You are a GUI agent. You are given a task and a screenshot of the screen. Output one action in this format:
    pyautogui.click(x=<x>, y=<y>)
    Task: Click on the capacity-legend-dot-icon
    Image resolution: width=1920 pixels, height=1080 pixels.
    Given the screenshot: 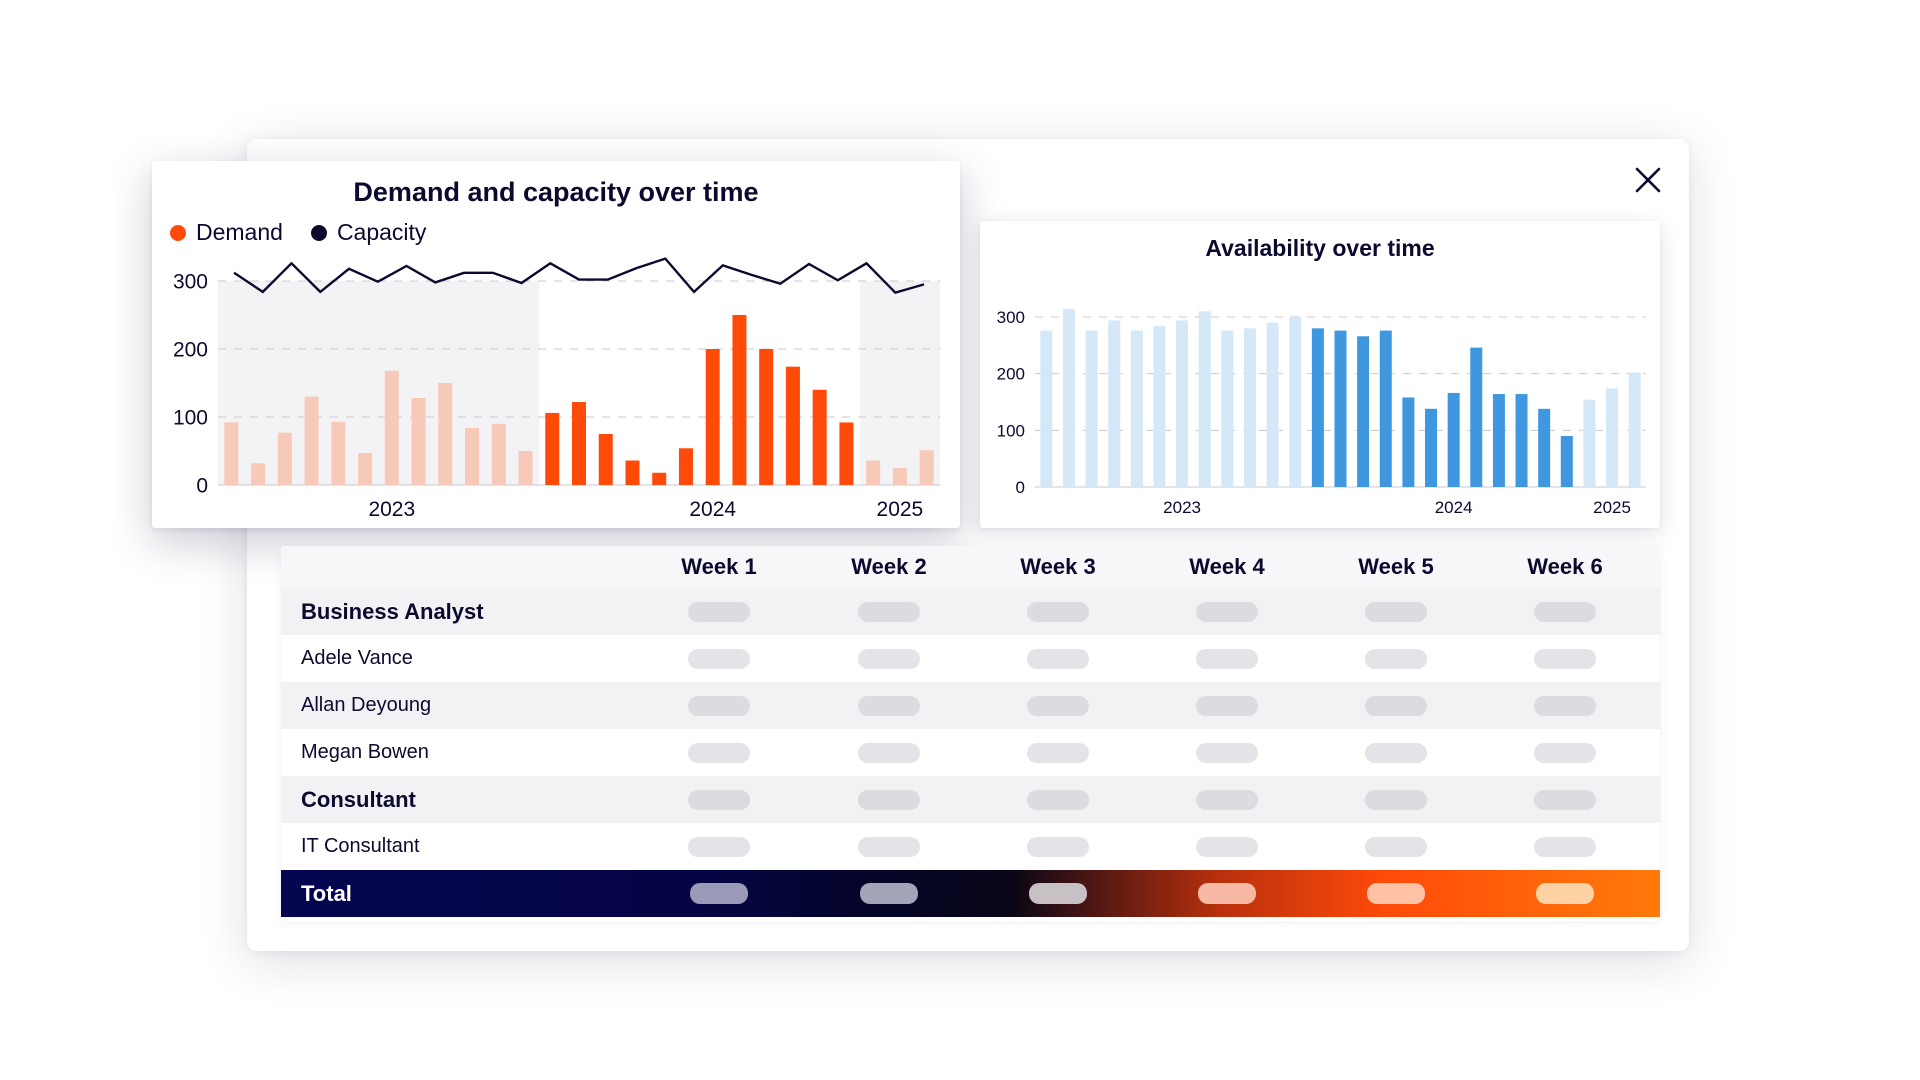 What is the action you would take?
    pyautogui.click(x=318, y=232)
    